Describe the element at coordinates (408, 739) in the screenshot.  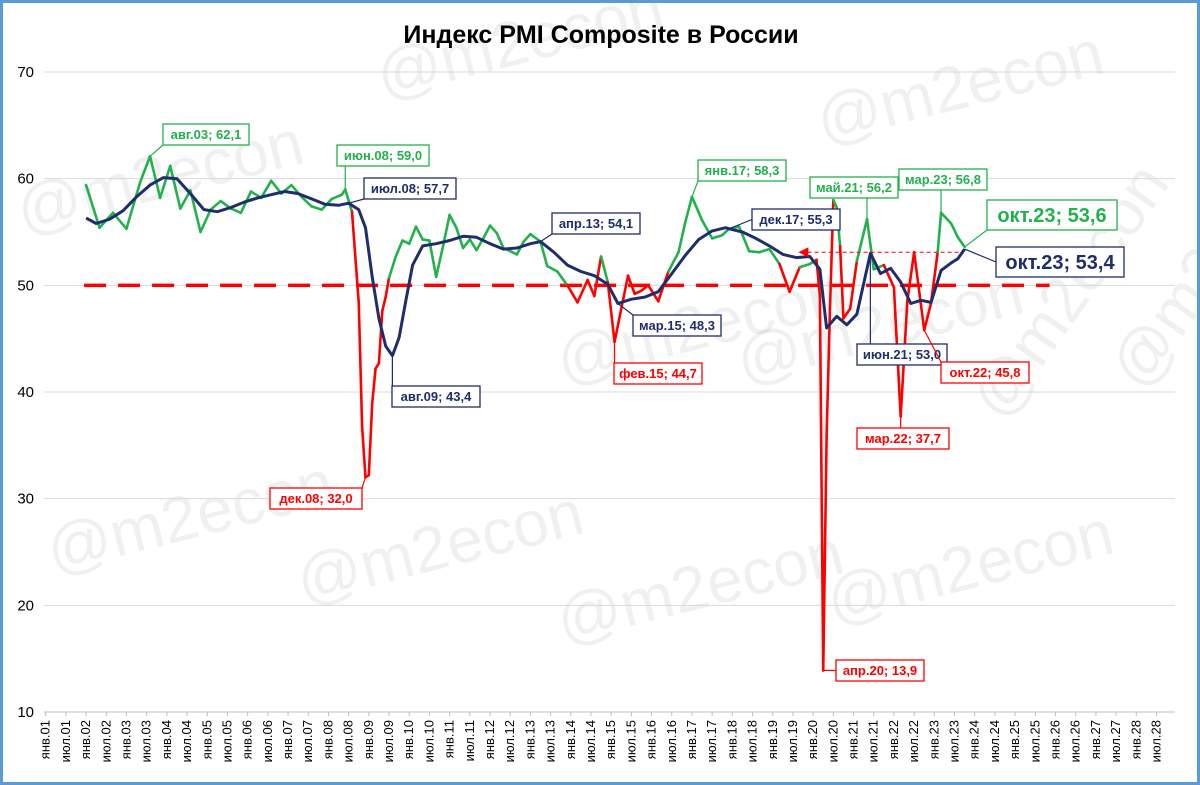
I see `x-tick-label: янв.10` at that location.